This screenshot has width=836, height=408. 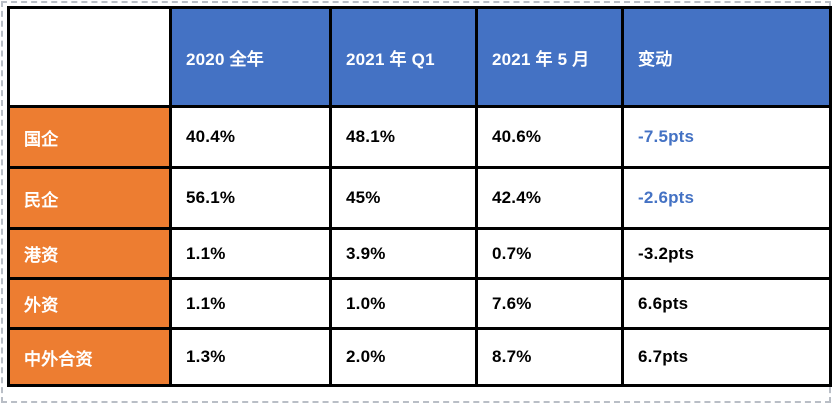 What do you see at coordinates (89, 253) in the screenshot?
I see `row-label-hk: 港资` at bounding box center [89, 253].